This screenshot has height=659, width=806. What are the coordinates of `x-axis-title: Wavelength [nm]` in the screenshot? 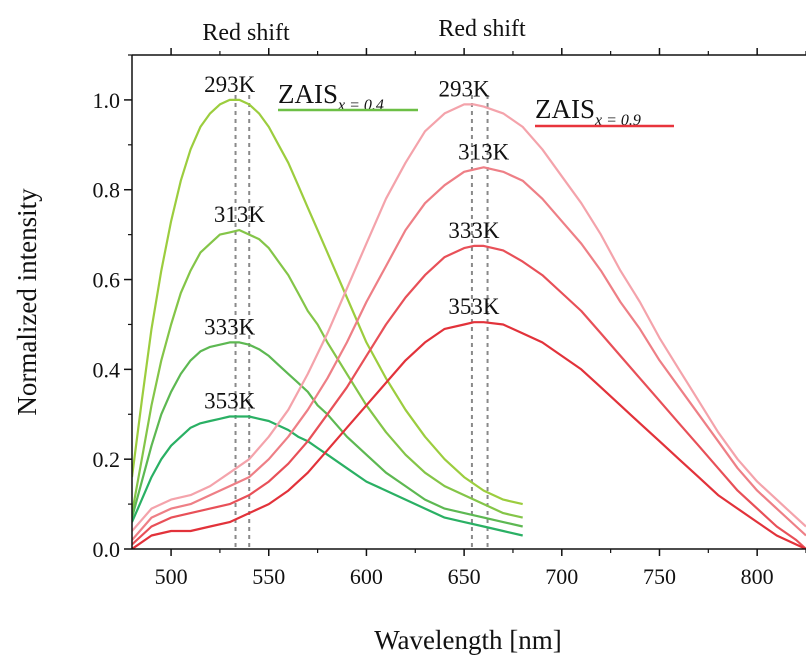 It's located at (468, 640).